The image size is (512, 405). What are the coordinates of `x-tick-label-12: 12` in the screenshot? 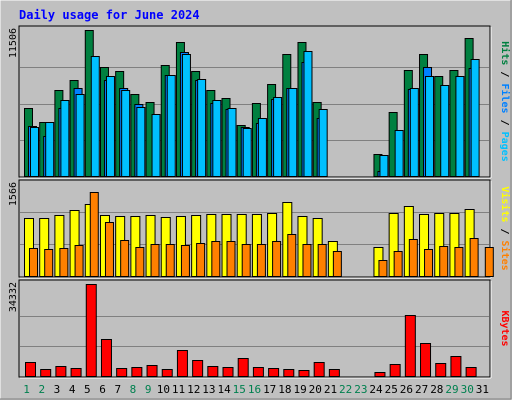 It's located at (193, 389).